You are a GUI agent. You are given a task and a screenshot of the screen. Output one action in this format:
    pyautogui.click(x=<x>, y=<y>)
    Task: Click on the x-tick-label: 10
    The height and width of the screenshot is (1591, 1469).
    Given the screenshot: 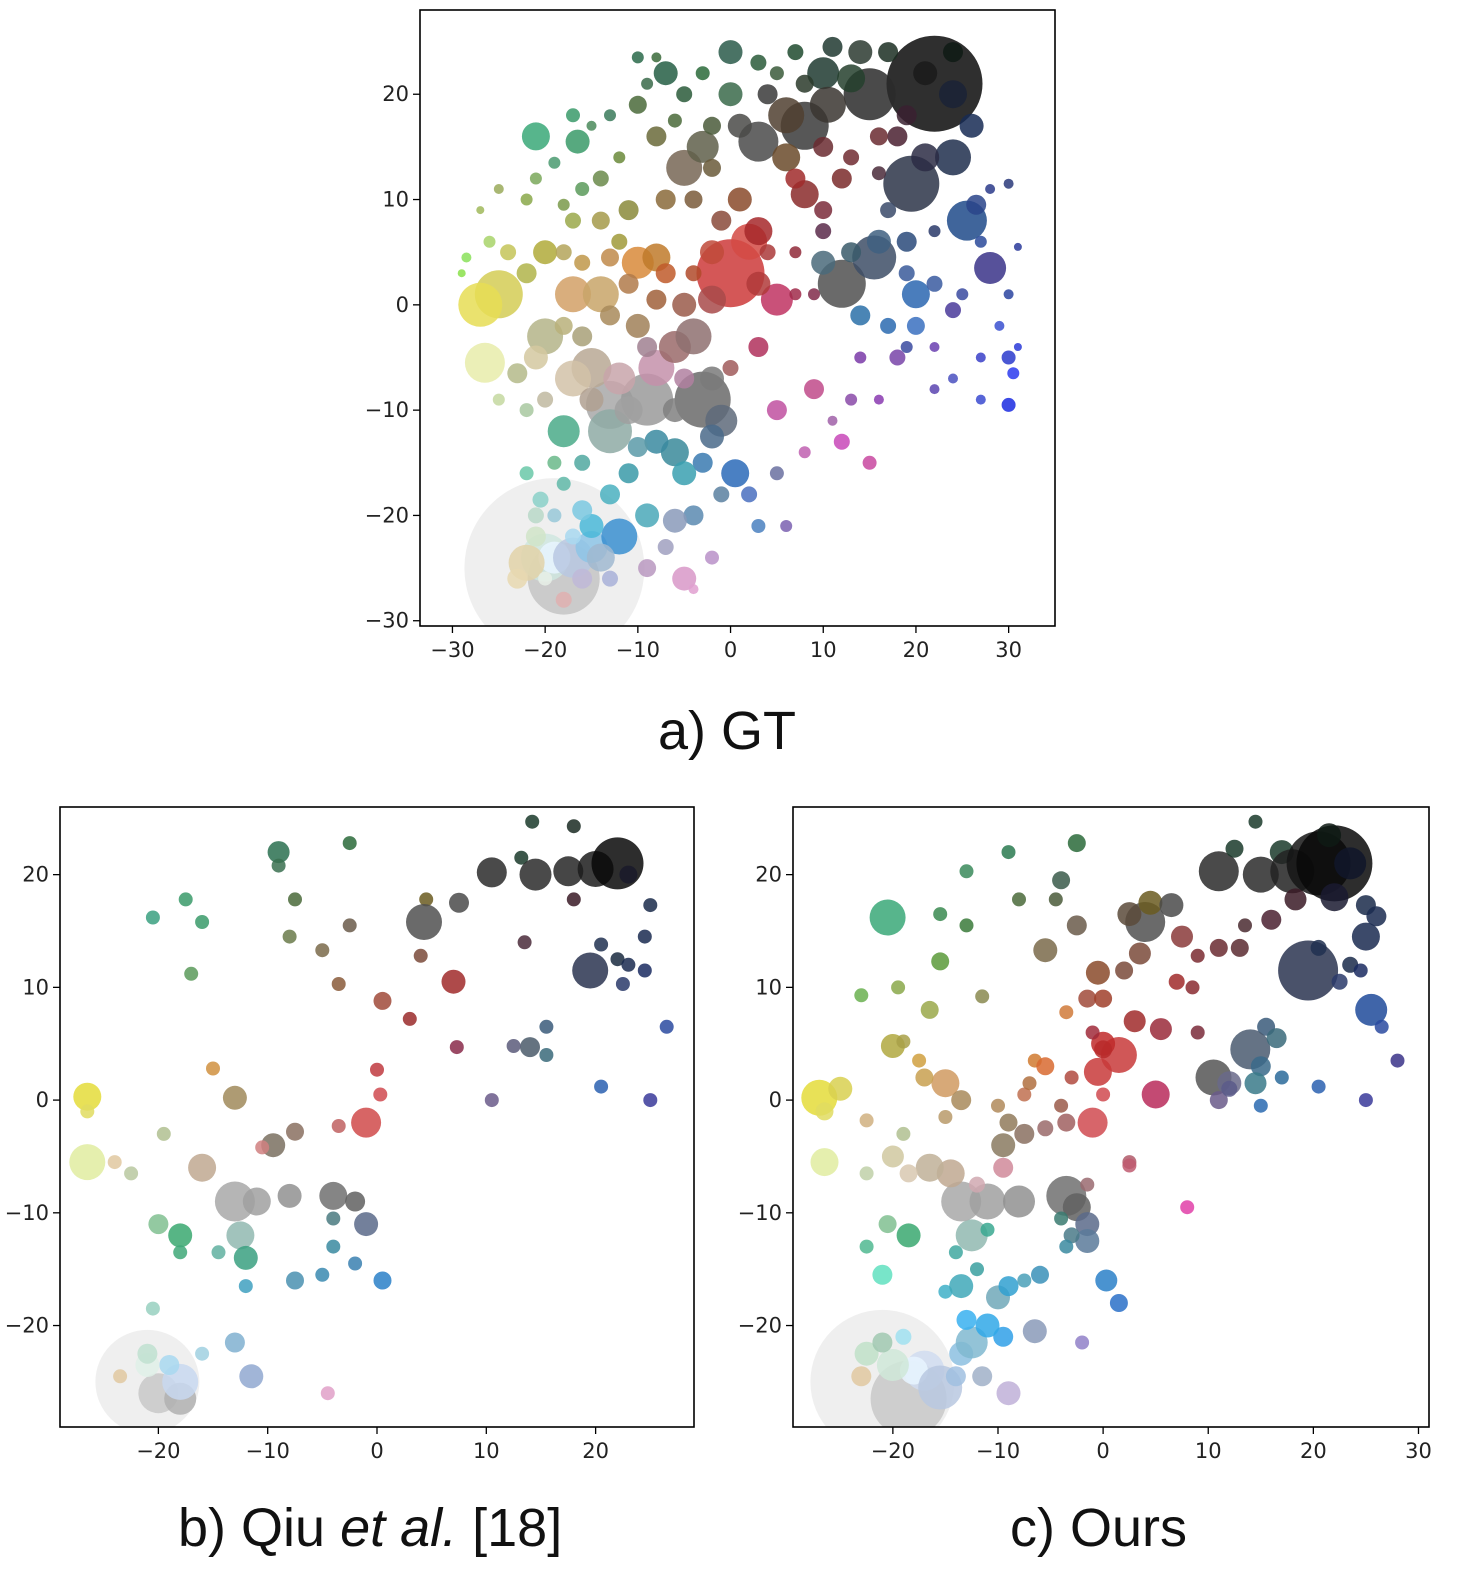 What is the action you would take?
    pyautogui.click(x=823, y=650)
    